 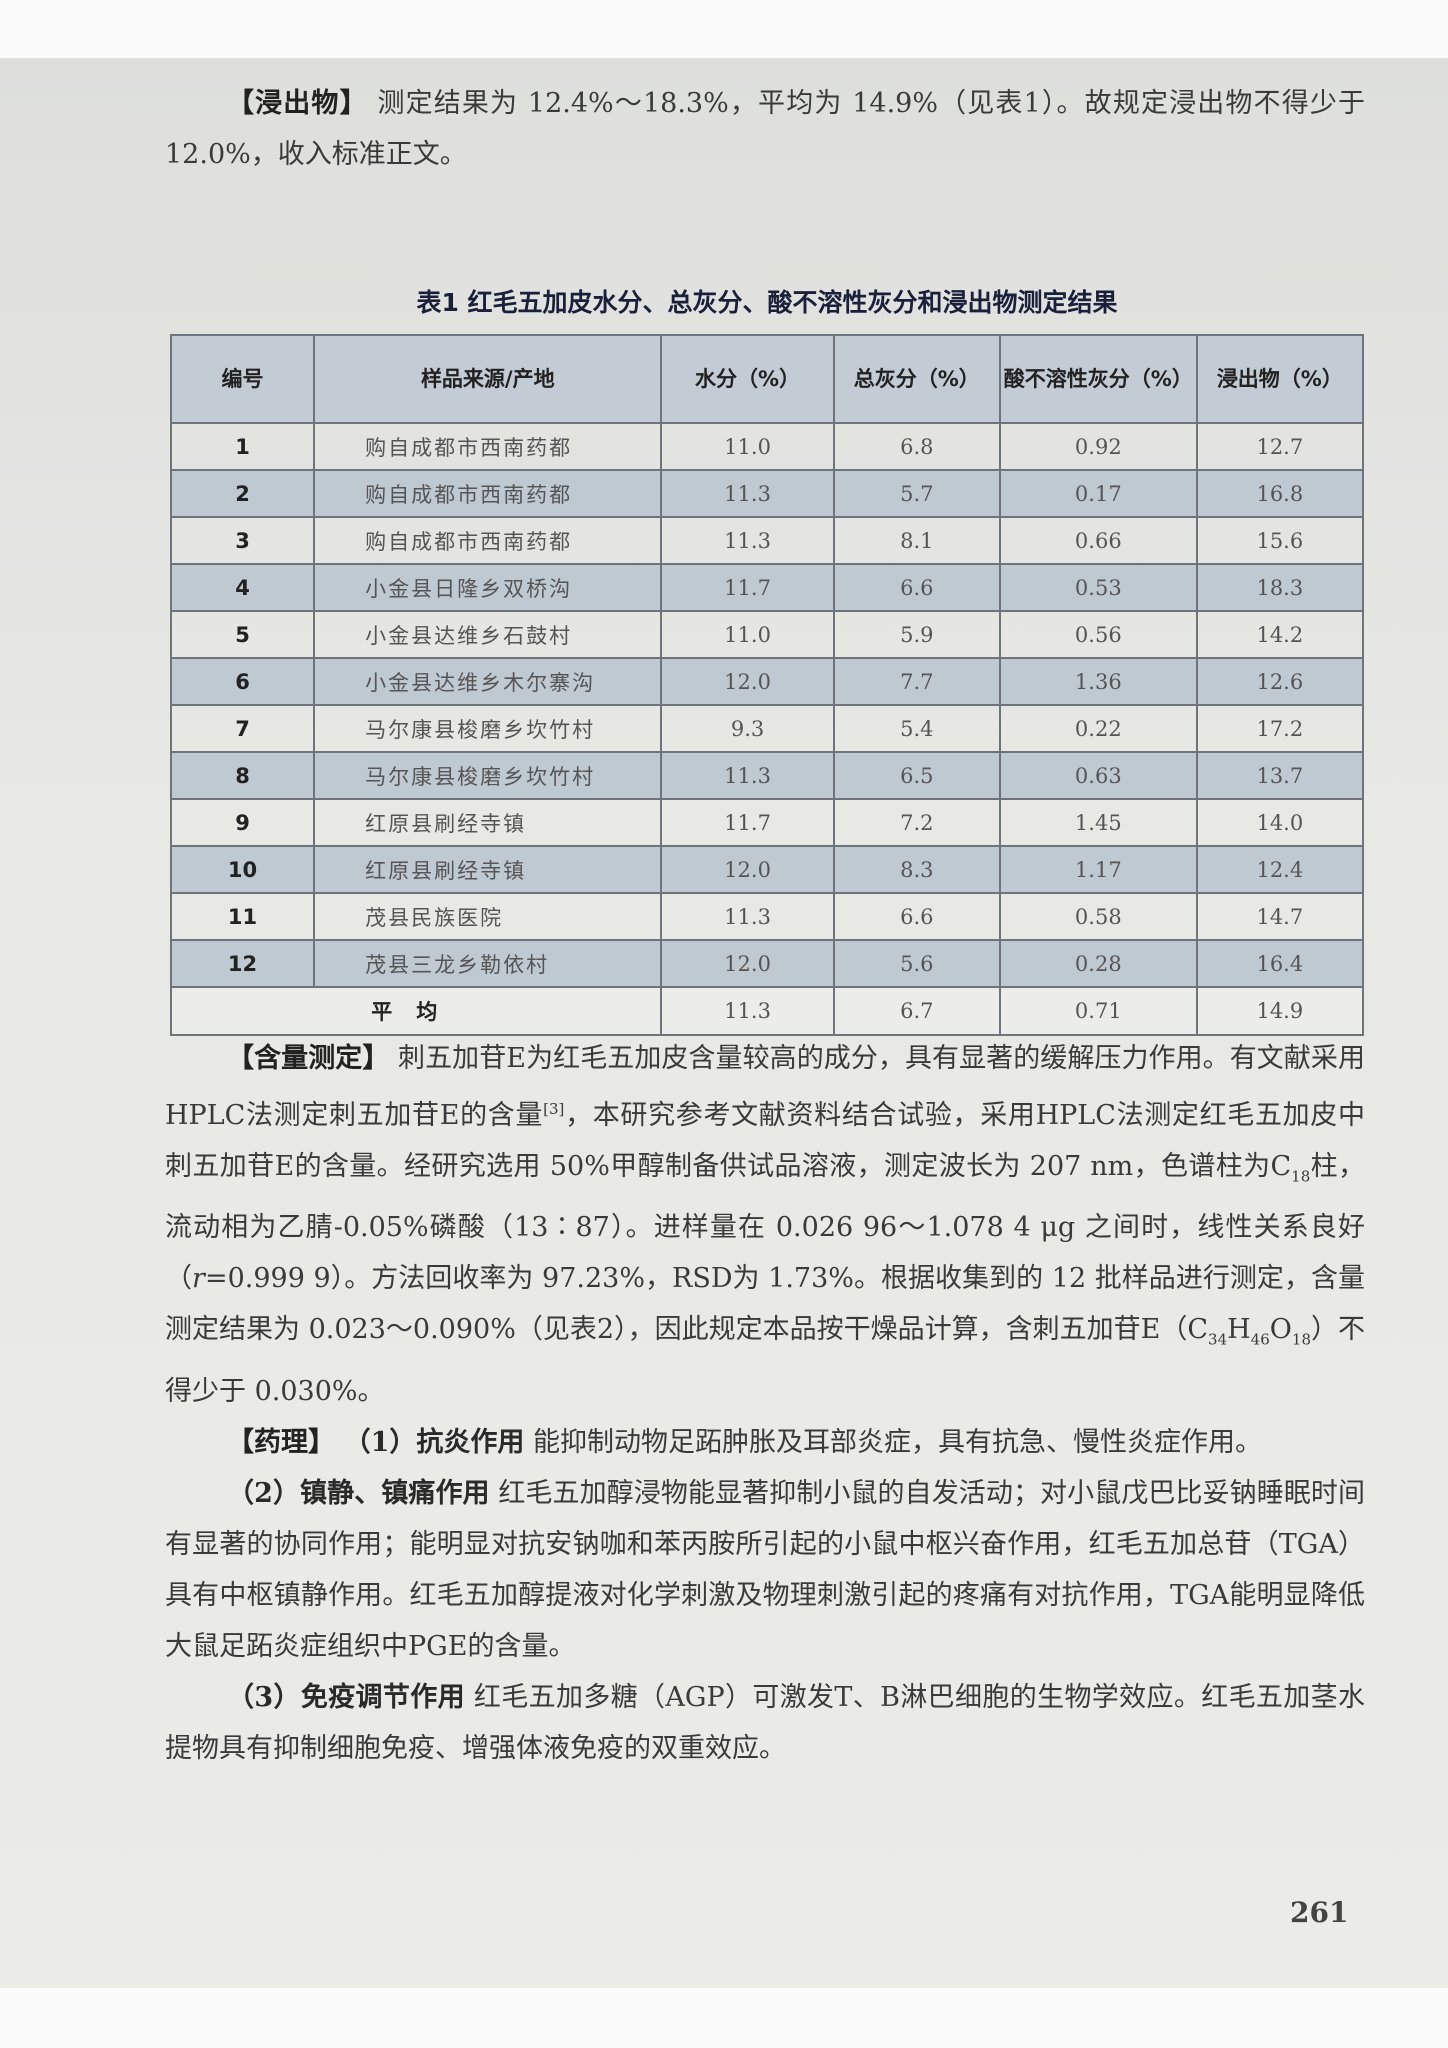 What do you see at coordinates (488, 634) in the screenshot?
I see `cell-source: 小金县达维乡石鼓村` at bounding box center [488, 634].